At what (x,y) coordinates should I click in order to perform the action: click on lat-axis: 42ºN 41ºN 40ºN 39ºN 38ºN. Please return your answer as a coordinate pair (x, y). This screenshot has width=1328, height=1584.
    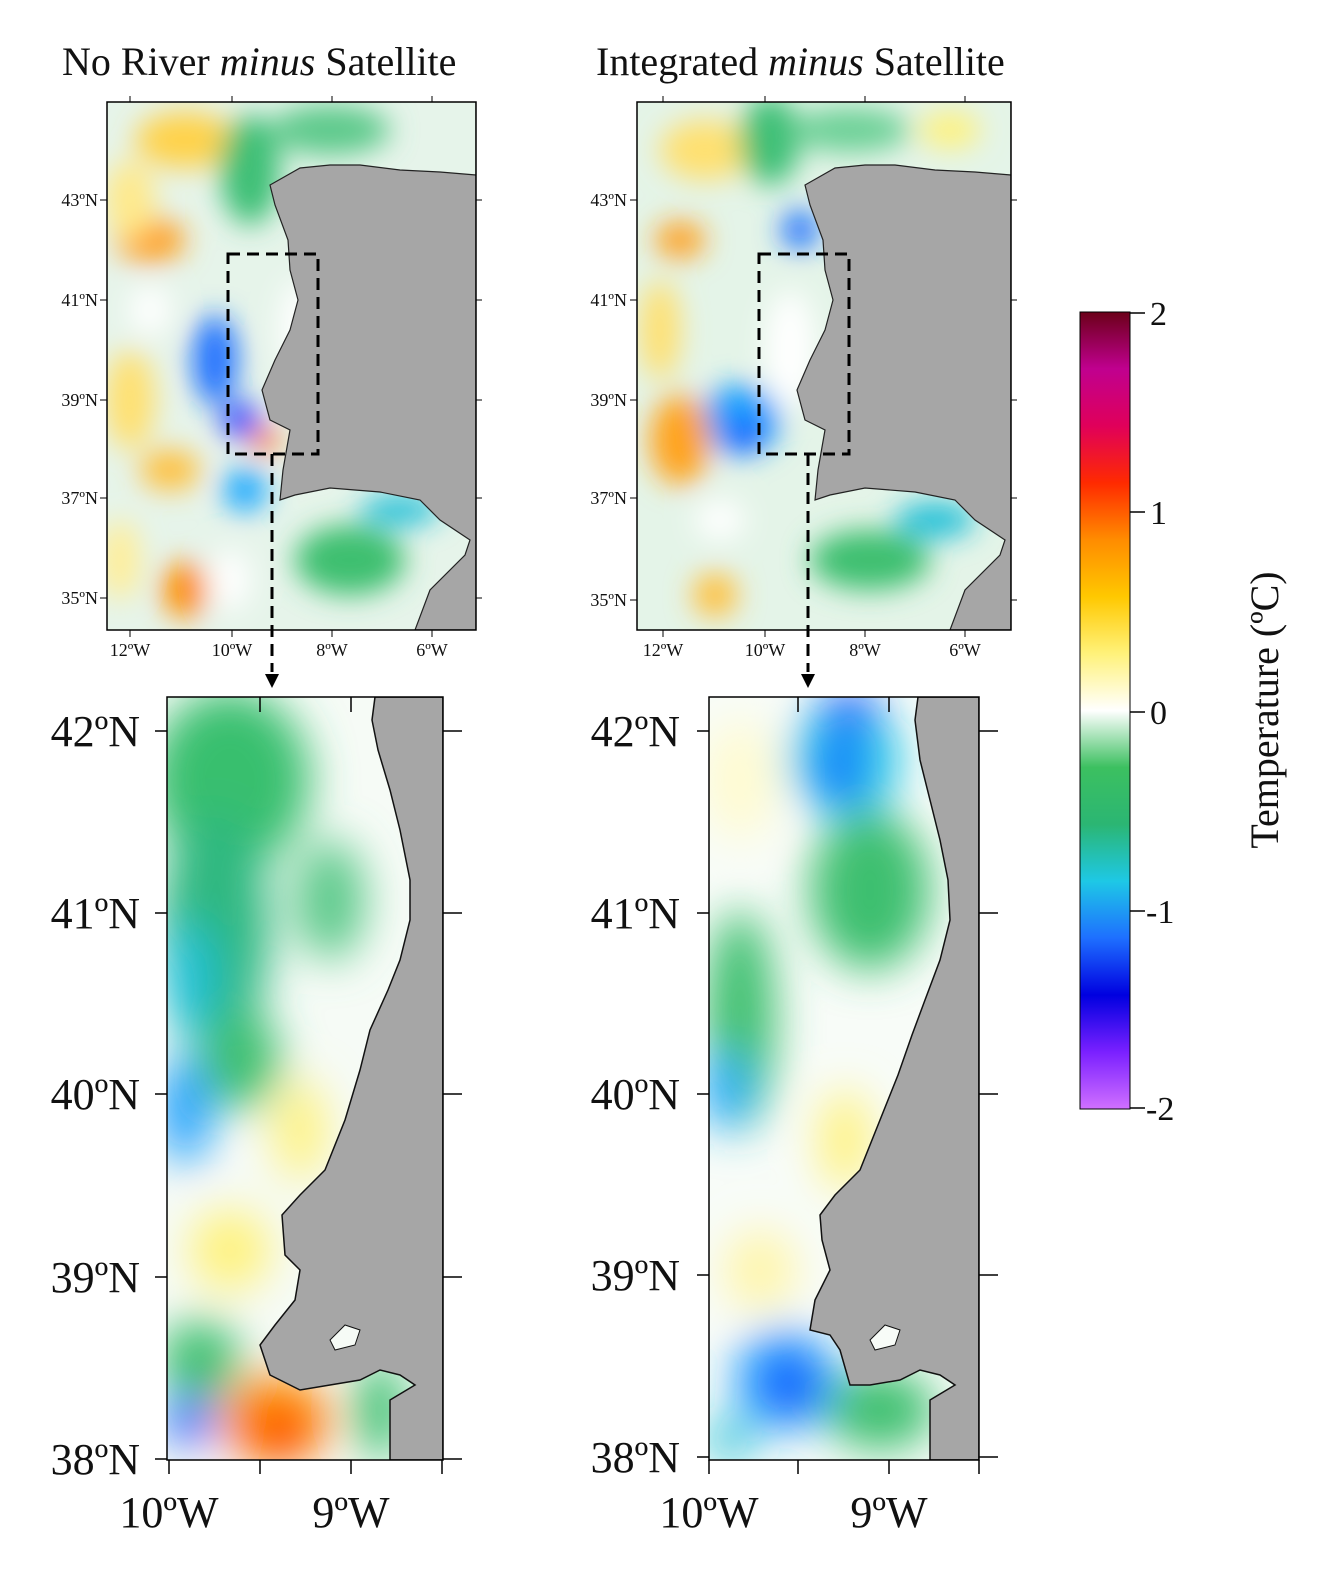
    Looking at the image, I should click on (794, 1094).